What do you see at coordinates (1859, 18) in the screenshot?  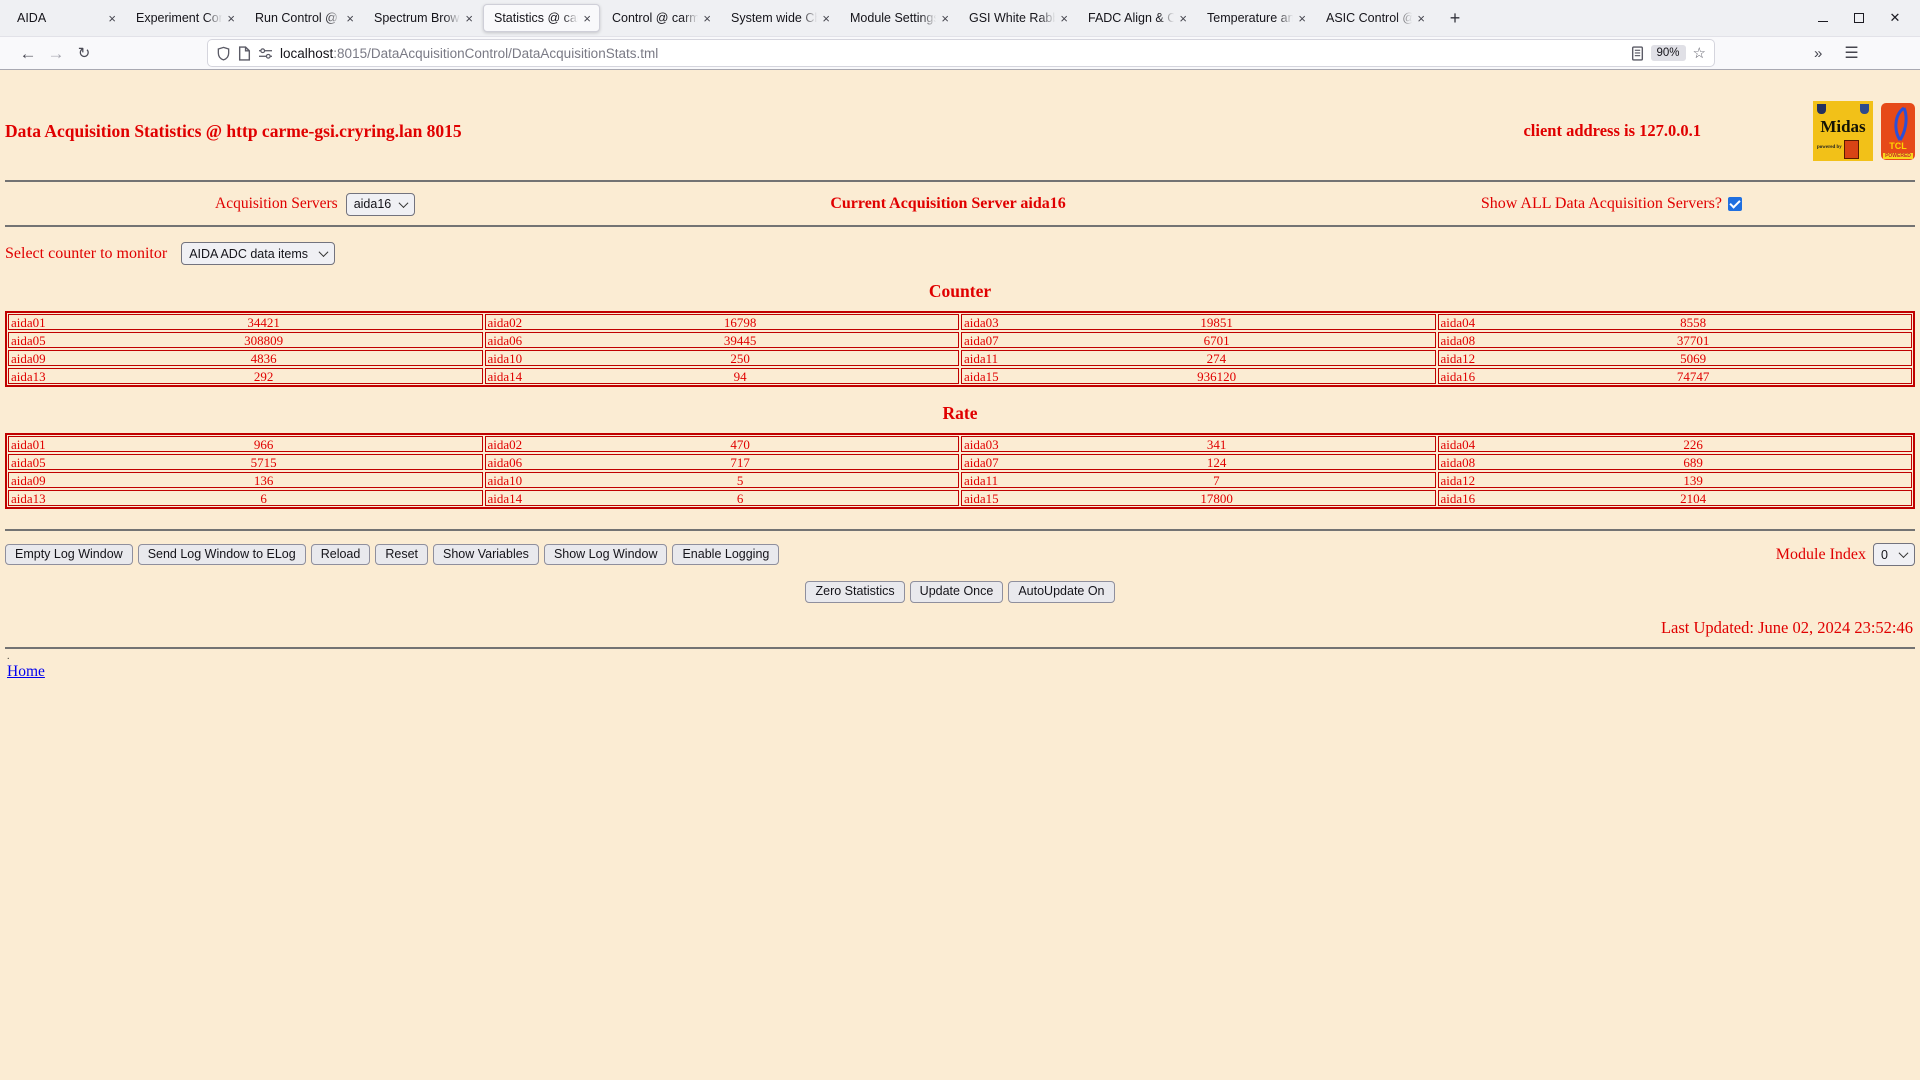 I see `window-maximize-icon` at bounding box center [1859, 18].